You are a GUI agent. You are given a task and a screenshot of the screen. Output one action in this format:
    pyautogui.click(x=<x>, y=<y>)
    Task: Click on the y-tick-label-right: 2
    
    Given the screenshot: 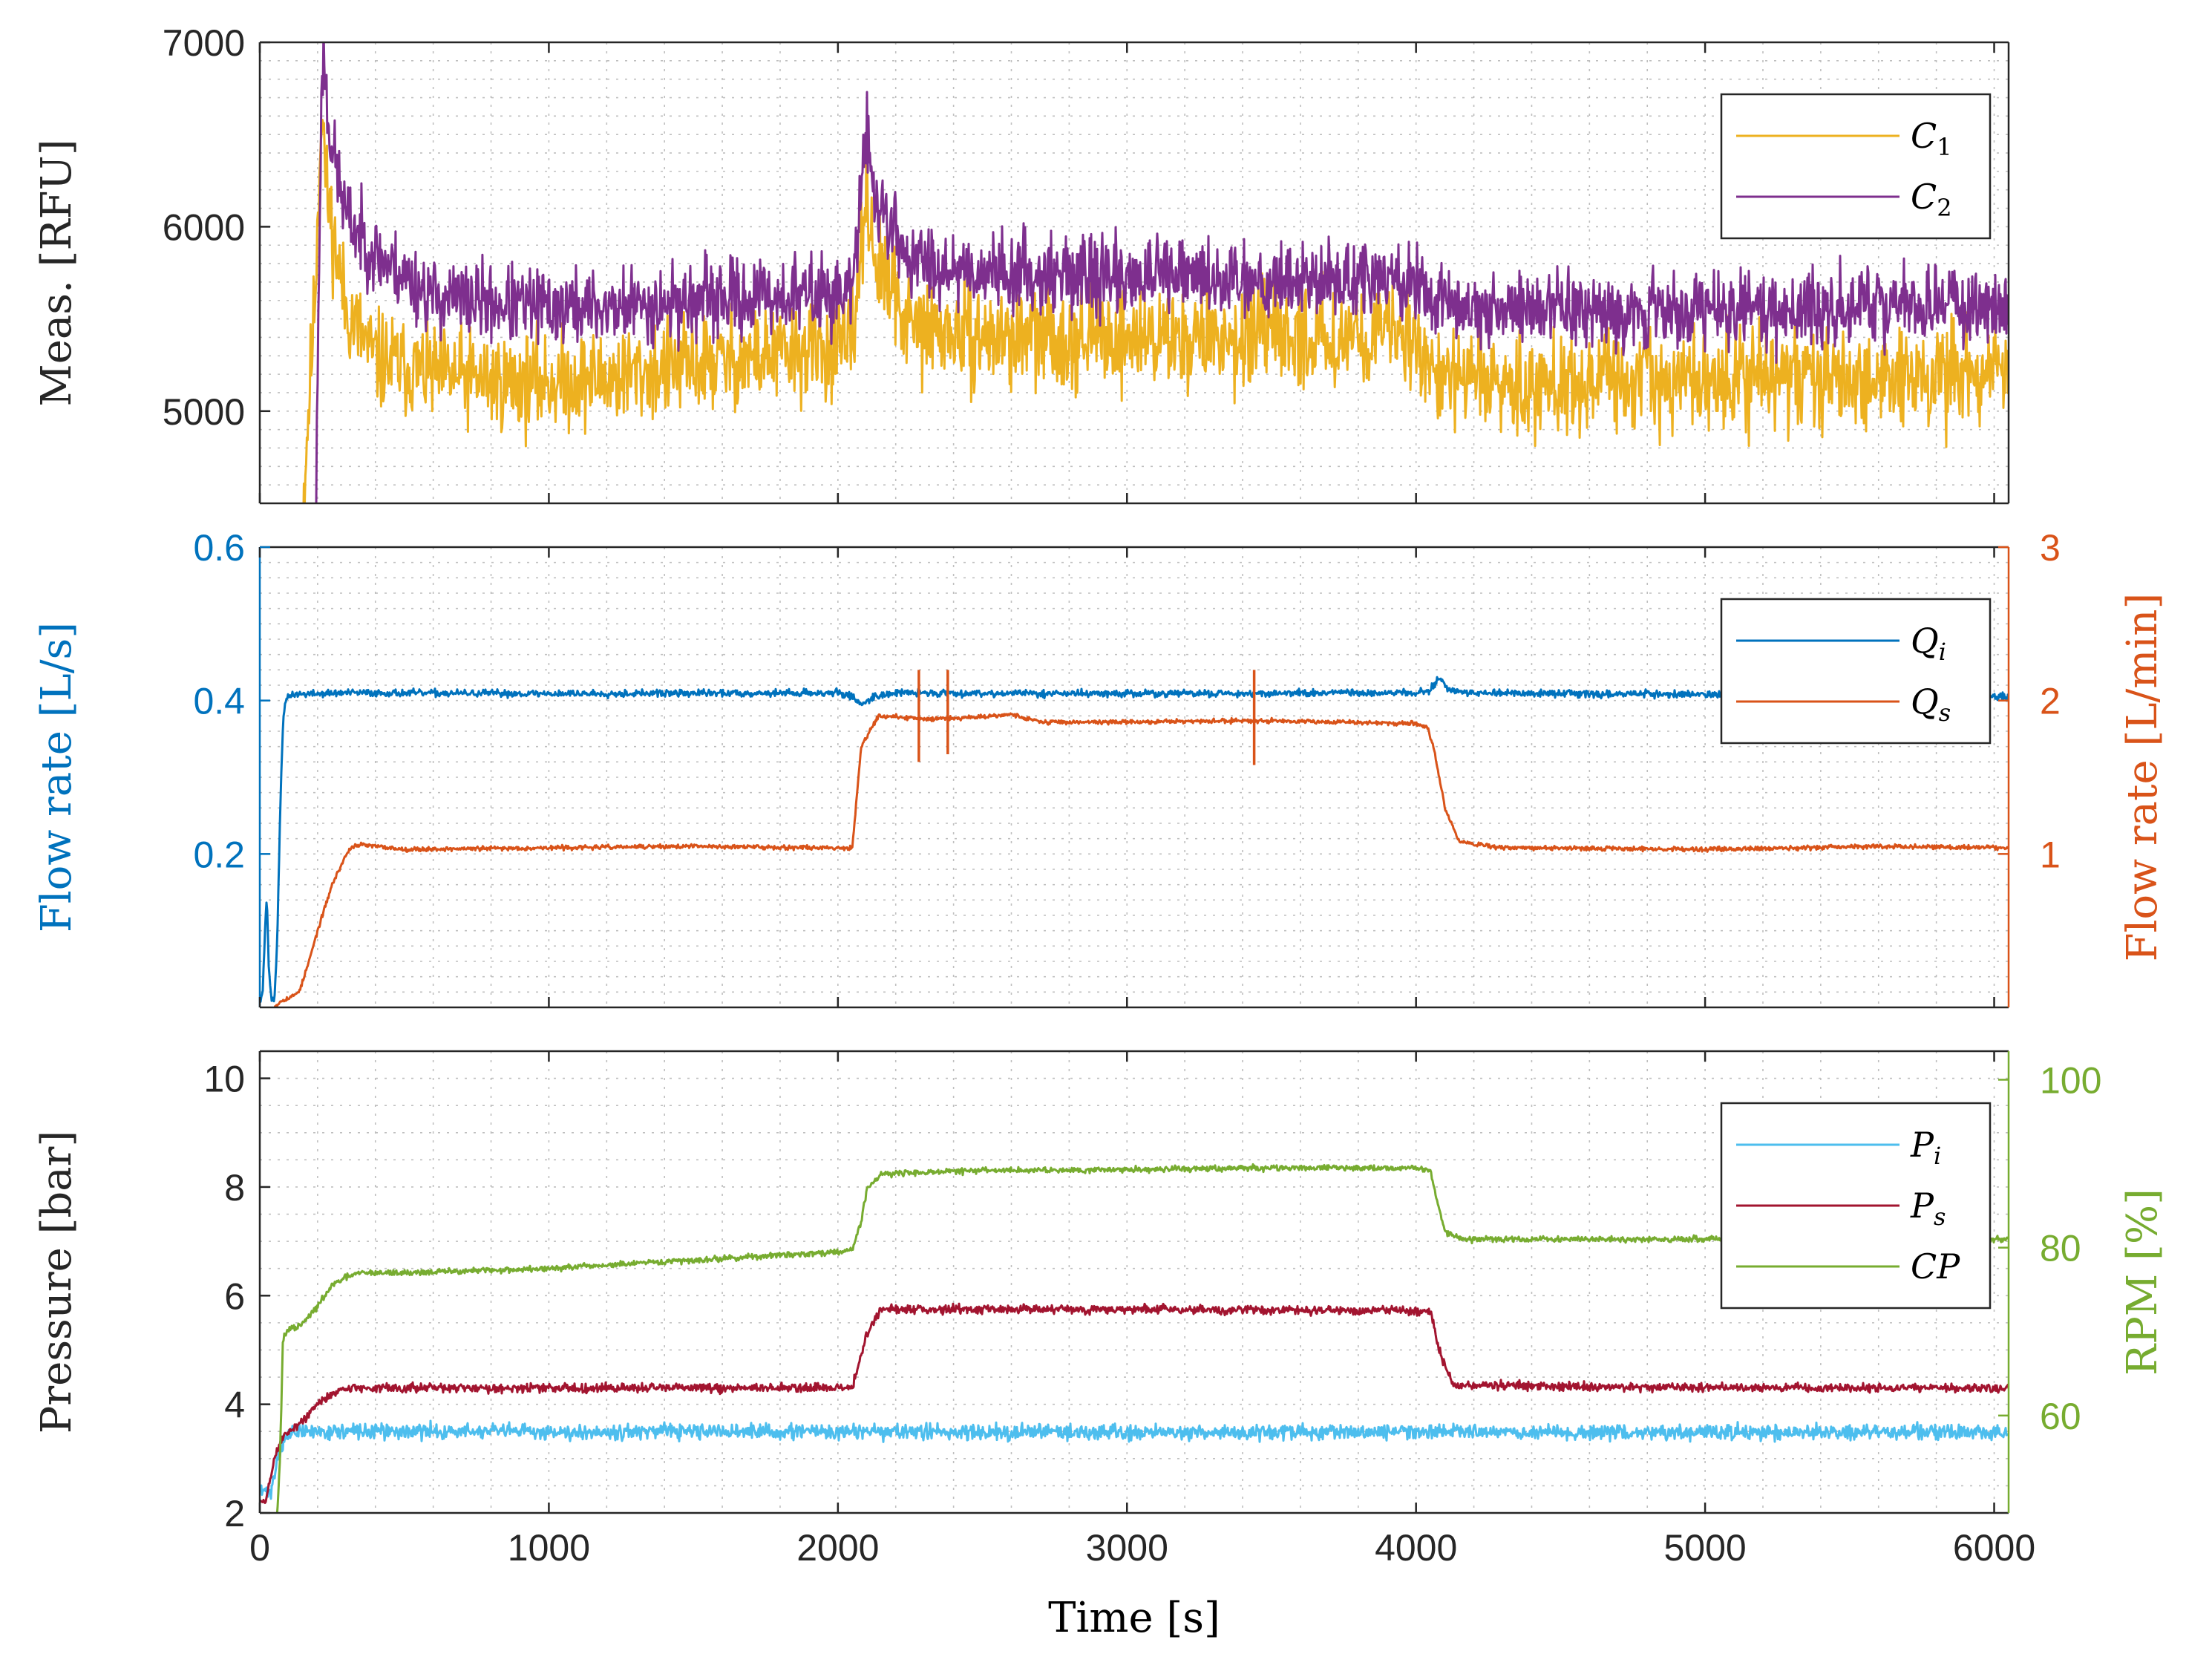 What is the action you would take?
    pyautogui.click(x=2050, y=702)
    